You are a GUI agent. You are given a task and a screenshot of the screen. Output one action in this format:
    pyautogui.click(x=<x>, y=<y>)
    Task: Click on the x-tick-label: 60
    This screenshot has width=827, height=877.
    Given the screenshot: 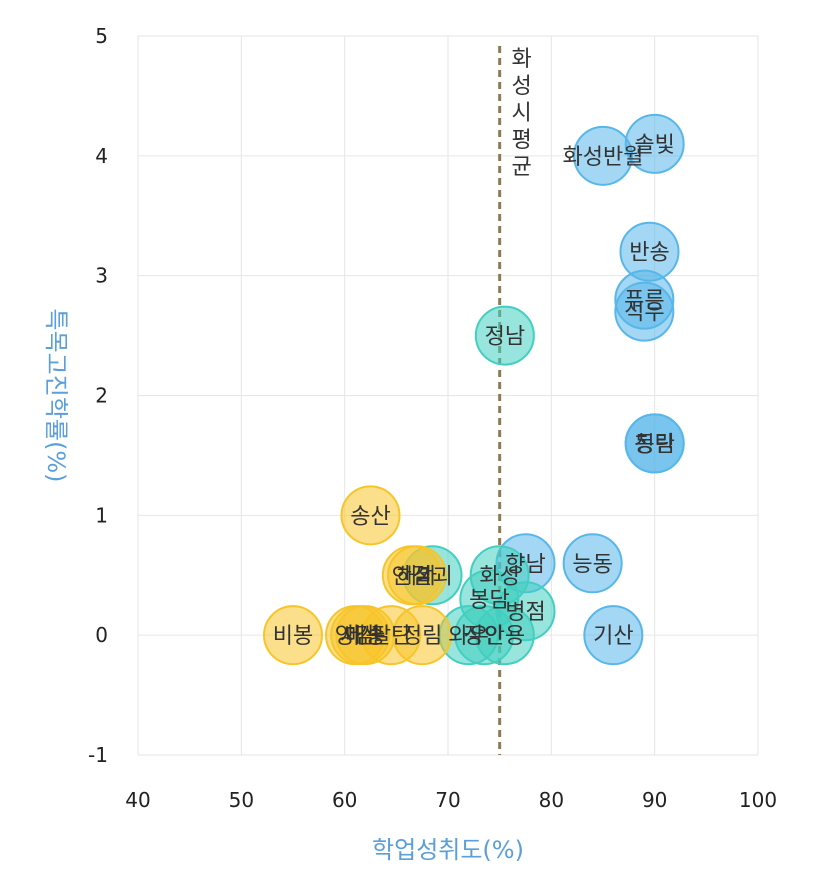 What is the action you would take?
    pyautogui.click(x=344, y=800)
    